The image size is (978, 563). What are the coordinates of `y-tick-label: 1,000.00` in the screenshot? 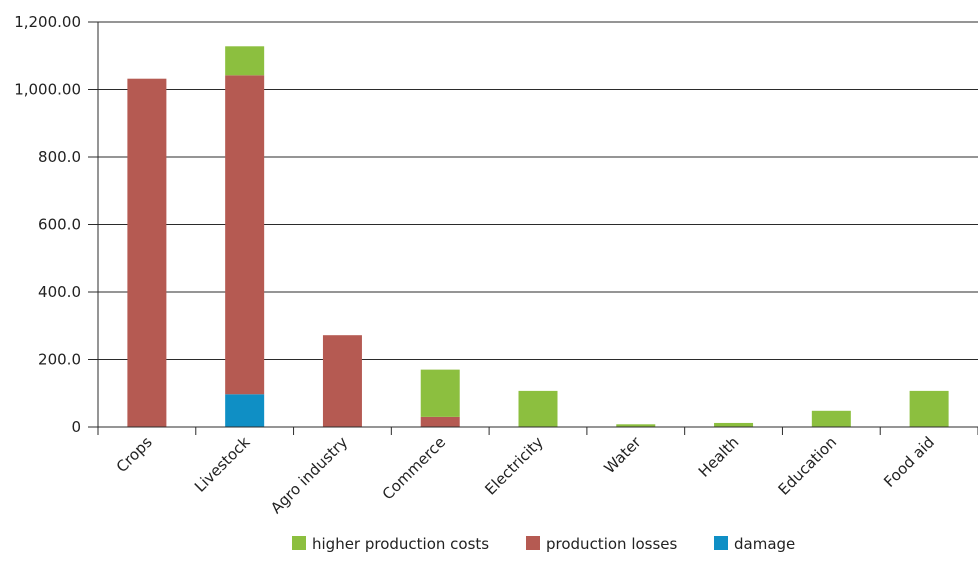 It's located at (47, 90).